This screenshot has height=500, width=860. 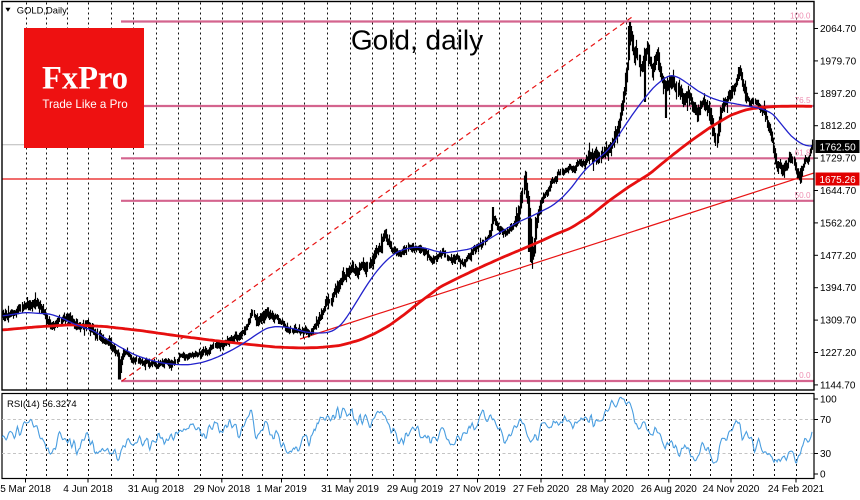 I want to click on svg-text: 26 Aug 2020, so click(x=669, y=489).